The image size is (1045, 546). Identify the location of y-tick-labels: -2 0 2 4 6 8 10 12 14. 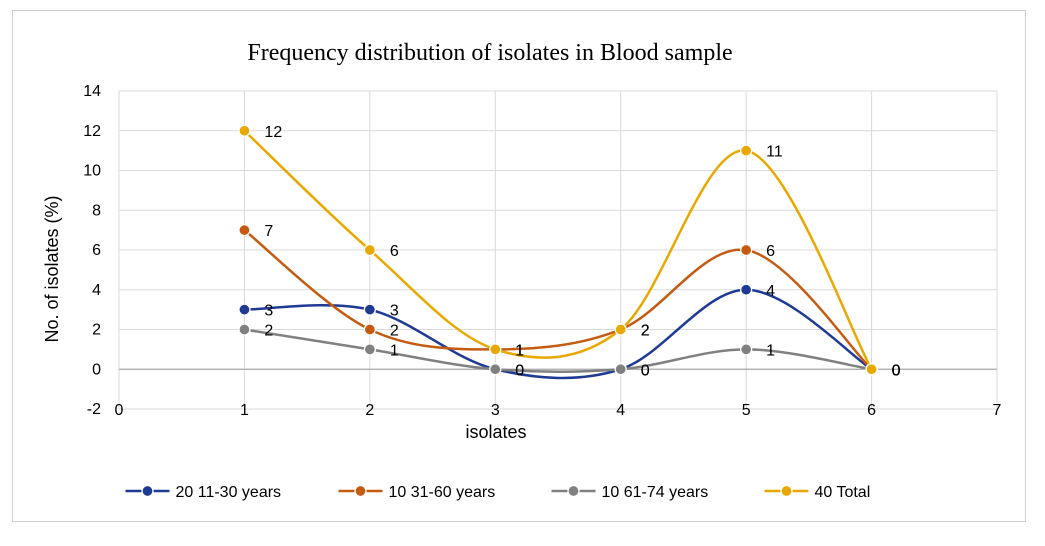
(92, 250).